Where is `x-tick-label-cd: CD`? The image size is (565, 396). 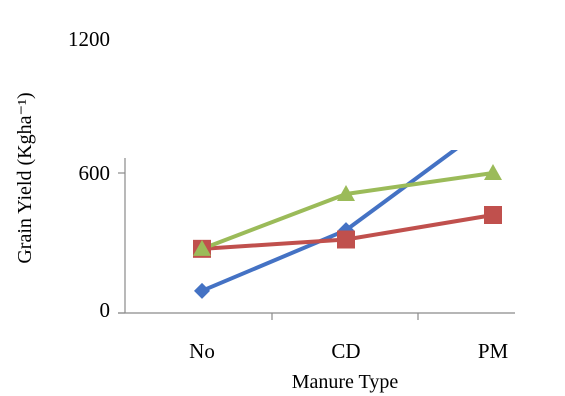 x-tick-label-cd: CD is located at coordinates (345, 351).